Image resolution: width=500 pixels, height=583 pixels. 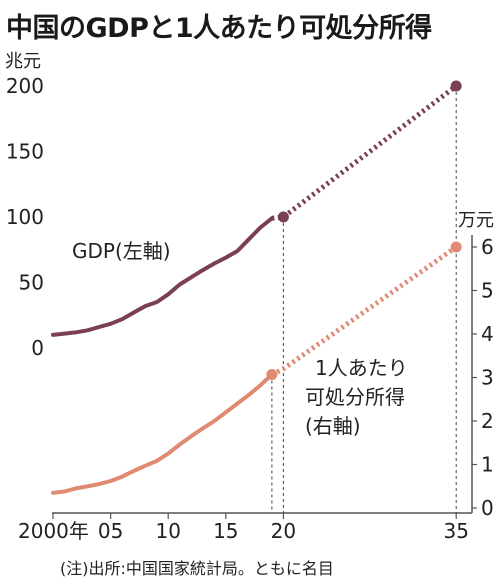 What do you see at coordinates (121, 251) in the screenshot?
I see `gdp-series-label: GDP(左軸)` at bounding box center [121, 251].